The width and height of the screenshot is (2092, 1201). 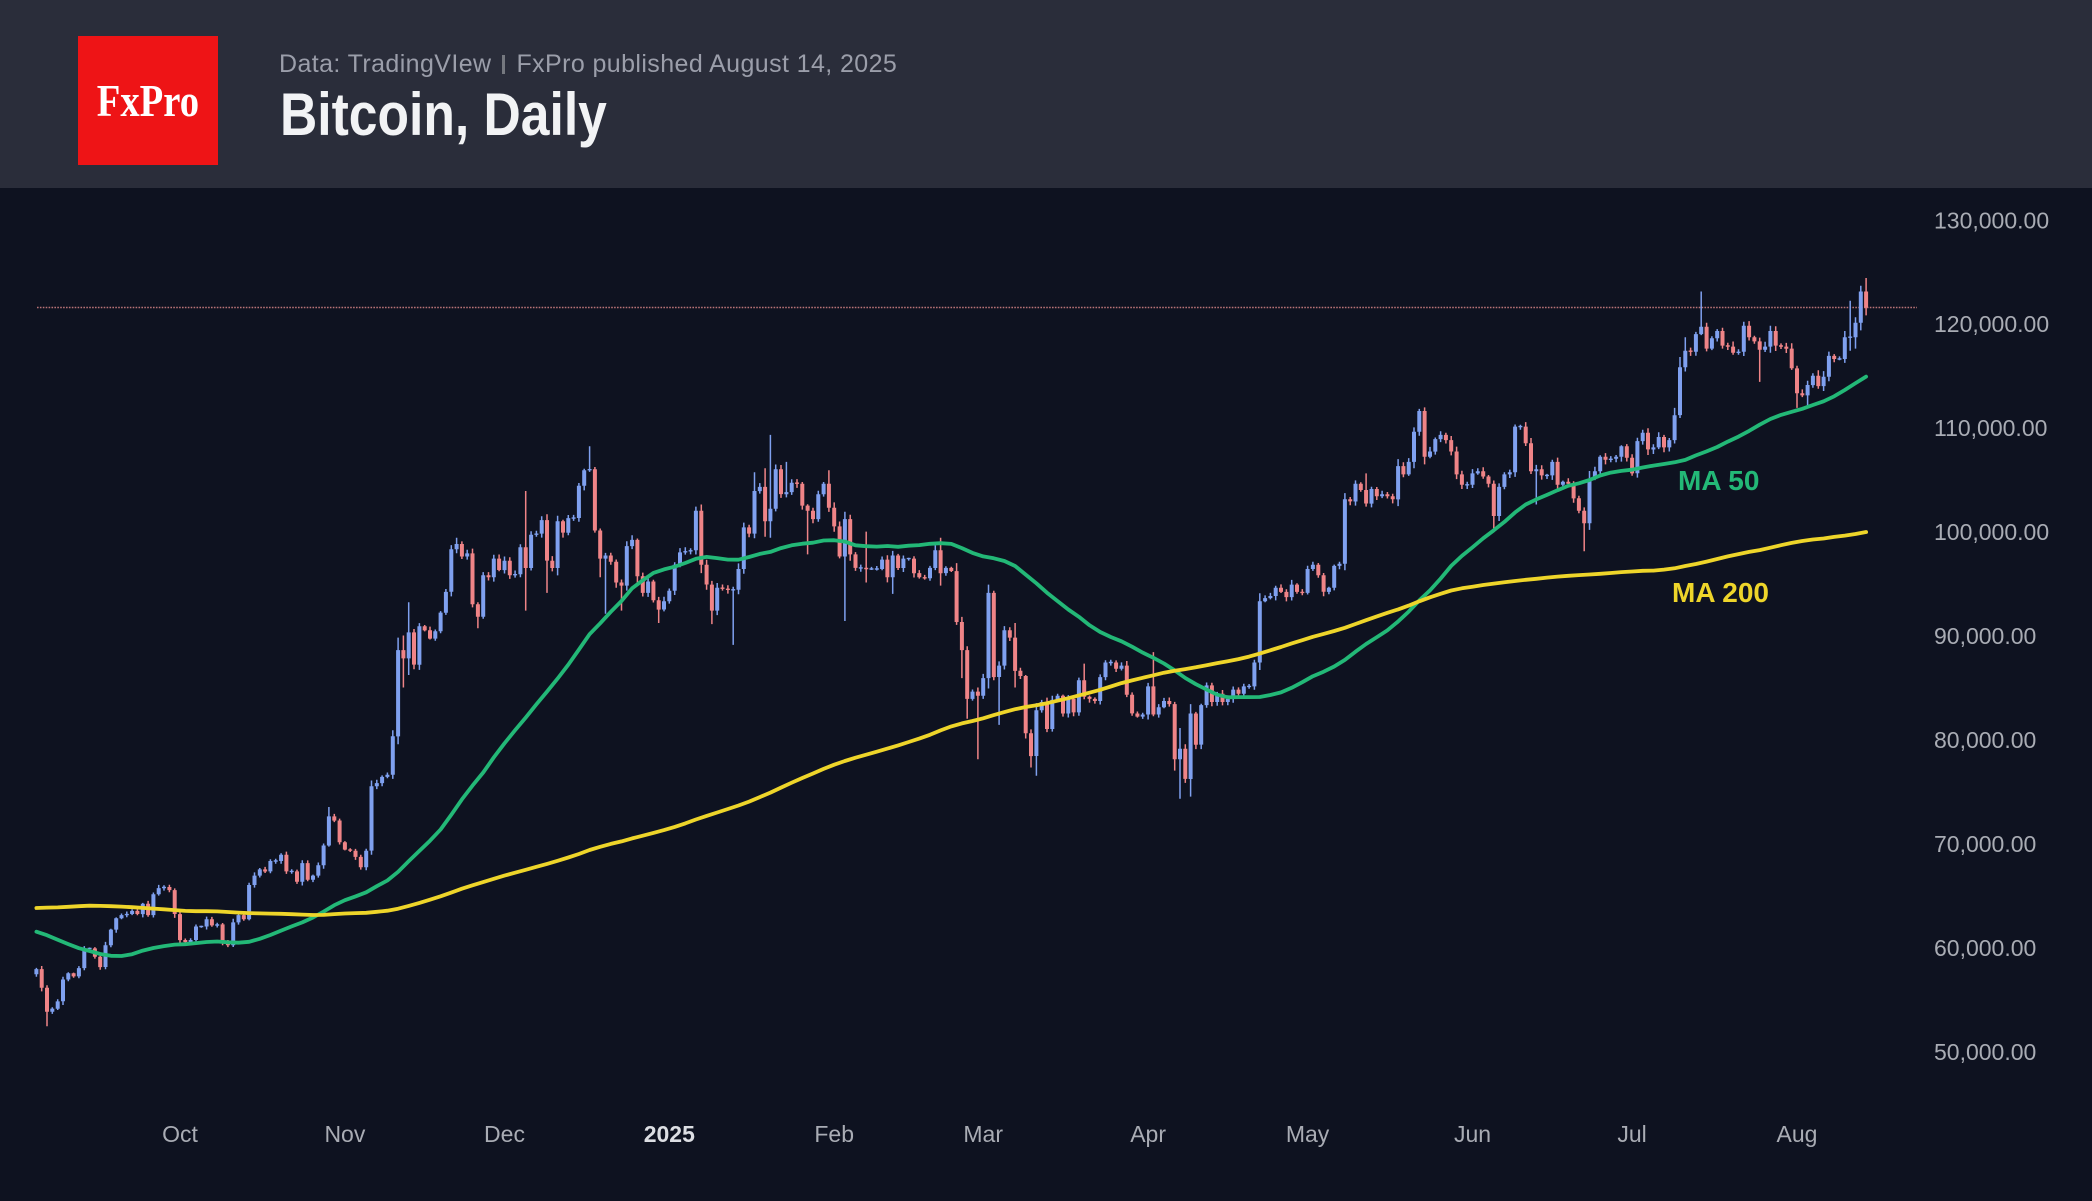 I want to click on svg-text: May, so click(x=1308, y=1134).